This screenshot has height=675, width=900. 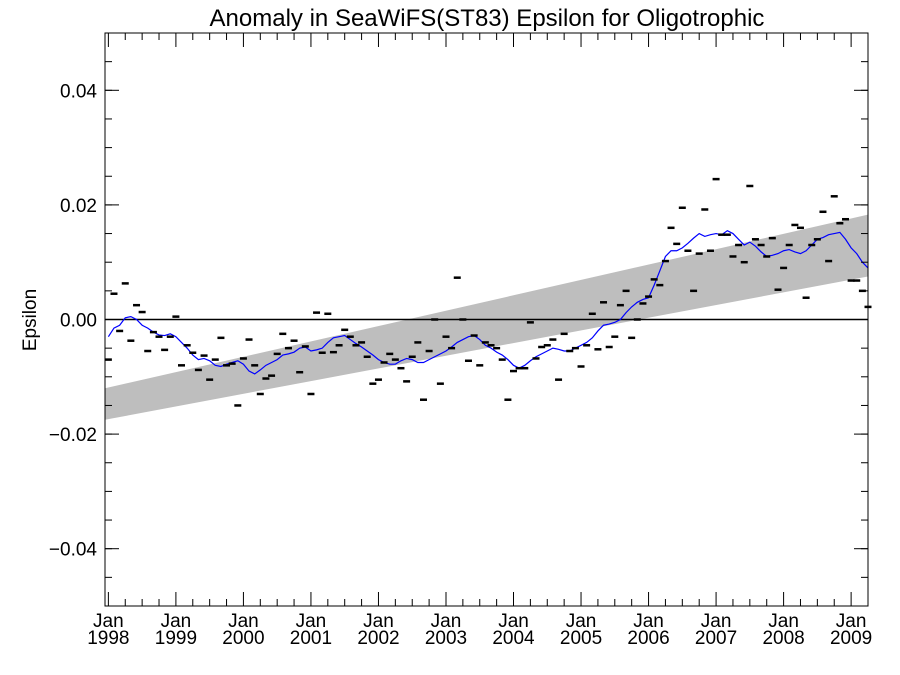 I want to click on x-tick-label-year: 1998, so click(x=108, y=638).